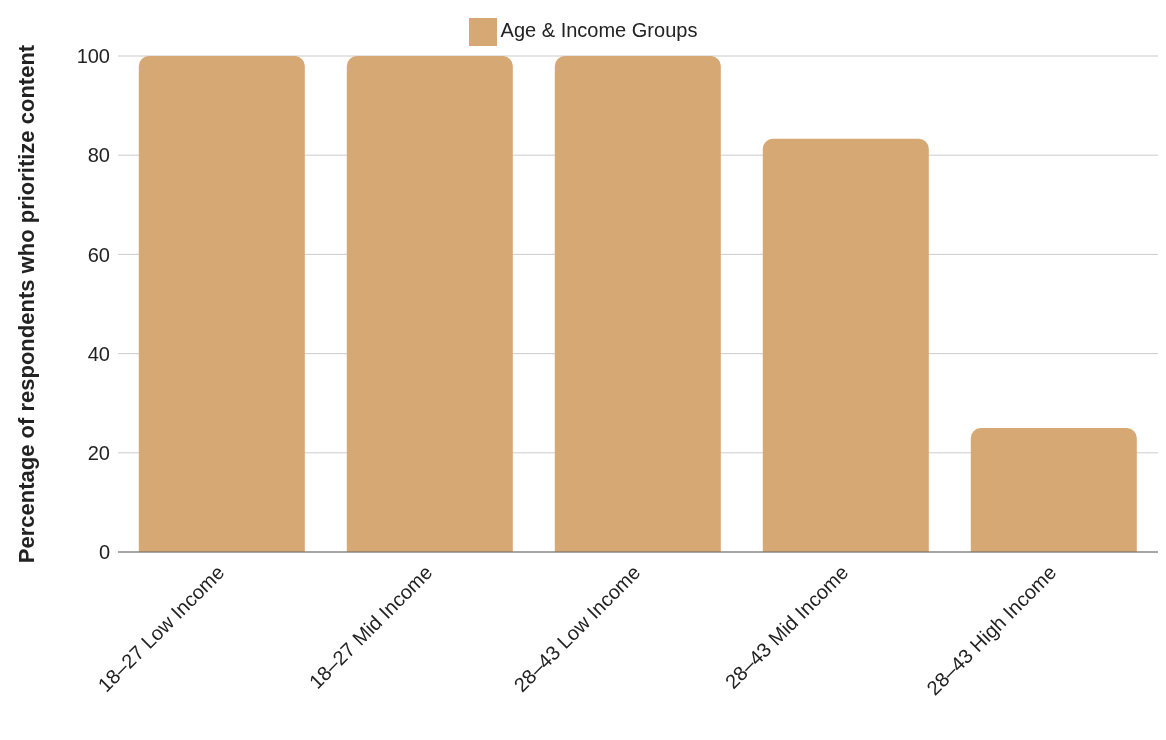  I want to click on y-tick-label: 0, so click(104, 552).